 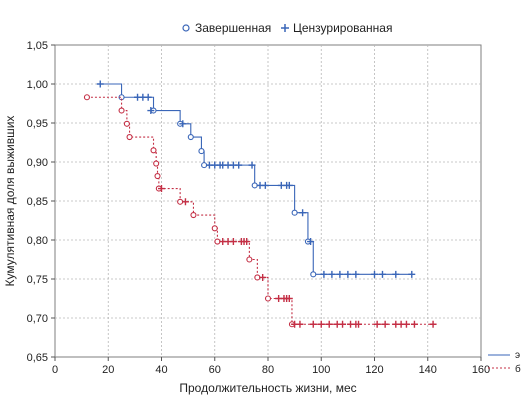 I want to click on y-tick-label: 0,80, so click(x=37, y=241).